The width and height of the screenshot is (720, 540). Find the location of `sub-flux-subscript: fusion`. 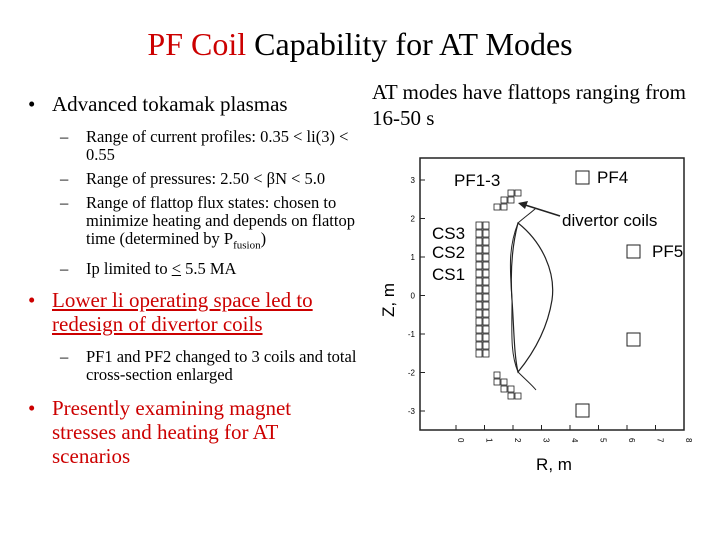

sub-flux-subscript: fusion is located at coordinates (247, 245).